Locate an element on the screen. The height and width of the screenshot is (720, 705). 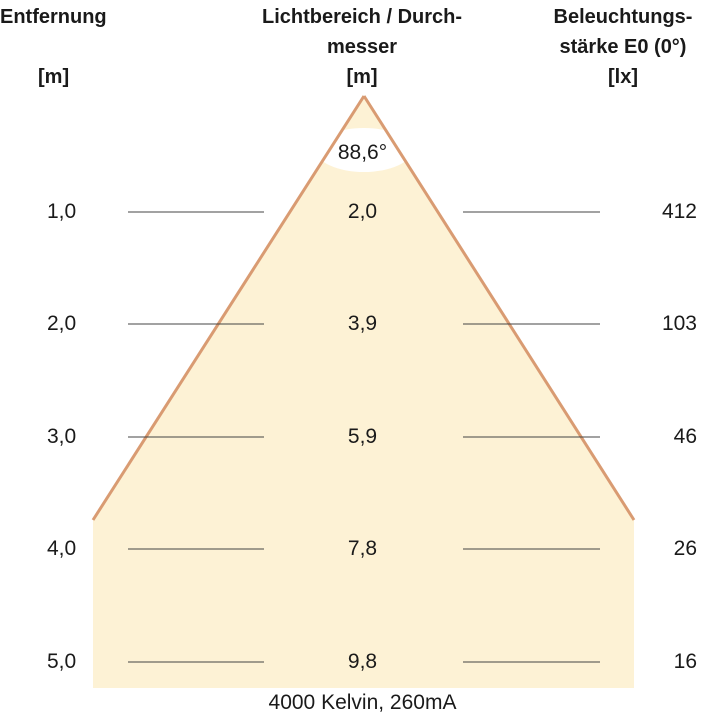
illuminance-header-line2: stärke E0 (0°) is located at coordinates (623, 47).